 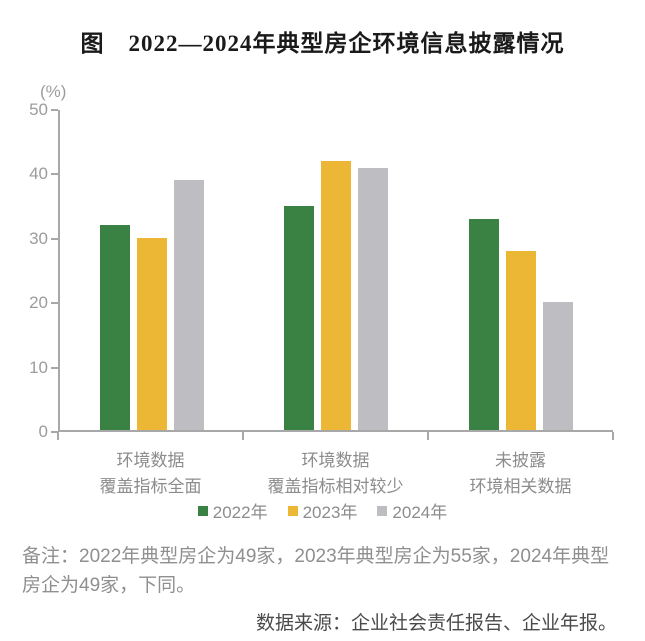 What do you see at coordinates (240, 512) in the screenshot?
I see `legend-label: 2022年` at bounding box center [240, 512].